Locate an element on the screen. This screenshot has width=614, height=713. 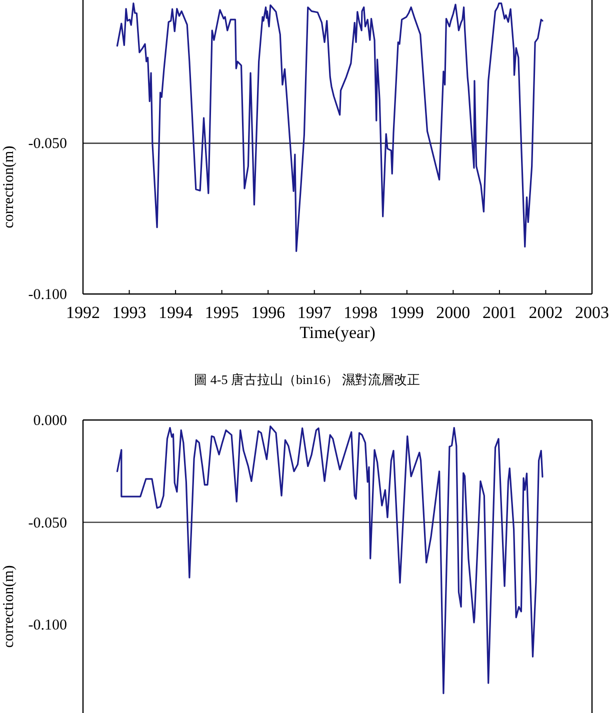
x-tick-label: 1998 is located at coordinates (361, 312).